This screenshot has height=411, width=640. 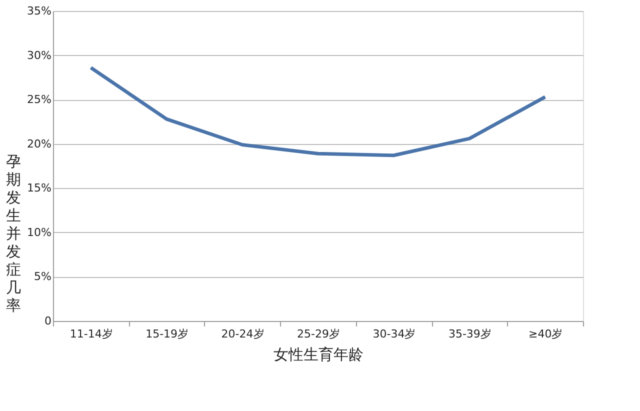 I want to click on y-tick-label: 25%, so click(x=39, y=99).